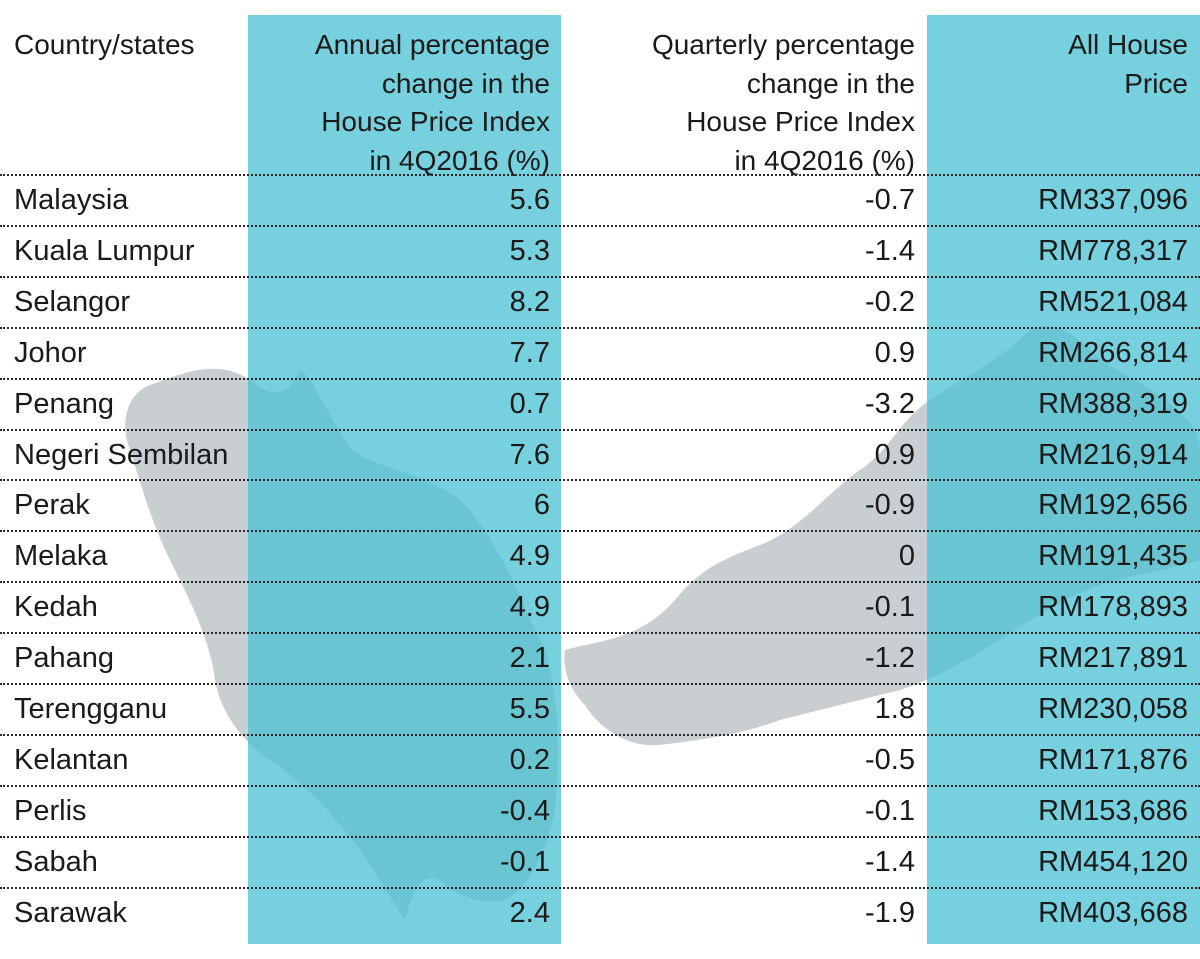 The height and width of the screenshot is (959, 1200). Describe the element at coordinates (890, 403) in the screenshot. I see `table-cell-quarterly-change: -3.2` at that location.